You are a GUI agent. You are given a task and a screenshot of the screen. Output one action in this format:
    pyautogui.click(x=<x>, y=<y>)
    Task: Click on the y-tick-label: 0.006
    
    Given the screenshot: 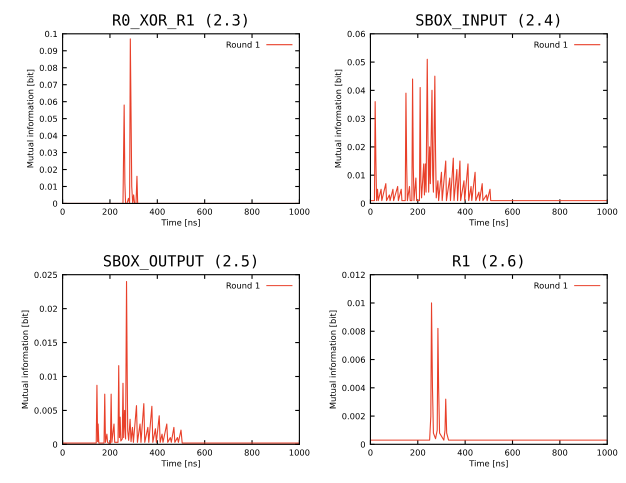 What is the action you would take?
    pyautogui.click(x=354, y=359)
    